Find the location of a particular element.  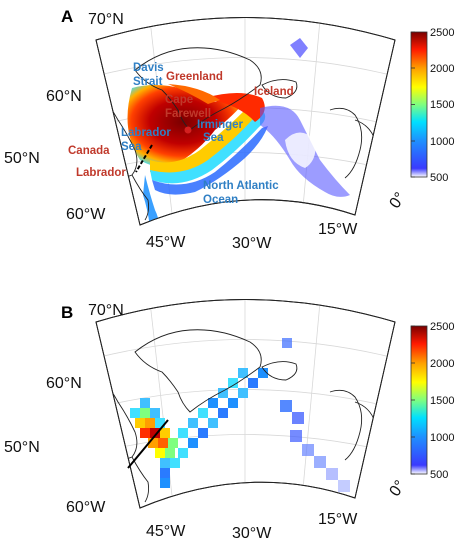

lon-label-15w-b: 15°W is located at coordinates (338, 519).